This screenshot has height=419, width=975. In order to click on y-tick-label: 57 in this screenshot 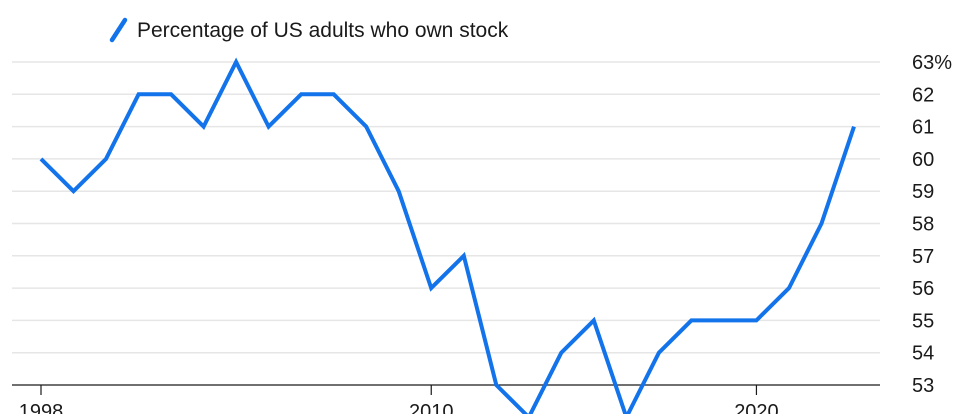, I will do `click(923, 257)`.